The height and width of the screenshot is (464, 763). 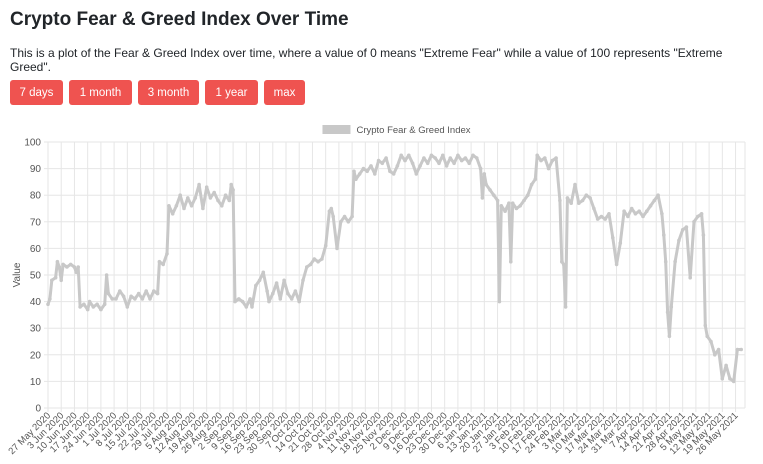 What do you see at coordinates (231, 92) in the screenshot?
I see `range-1-year-button: 1 year` at bounding box center [231, 92].